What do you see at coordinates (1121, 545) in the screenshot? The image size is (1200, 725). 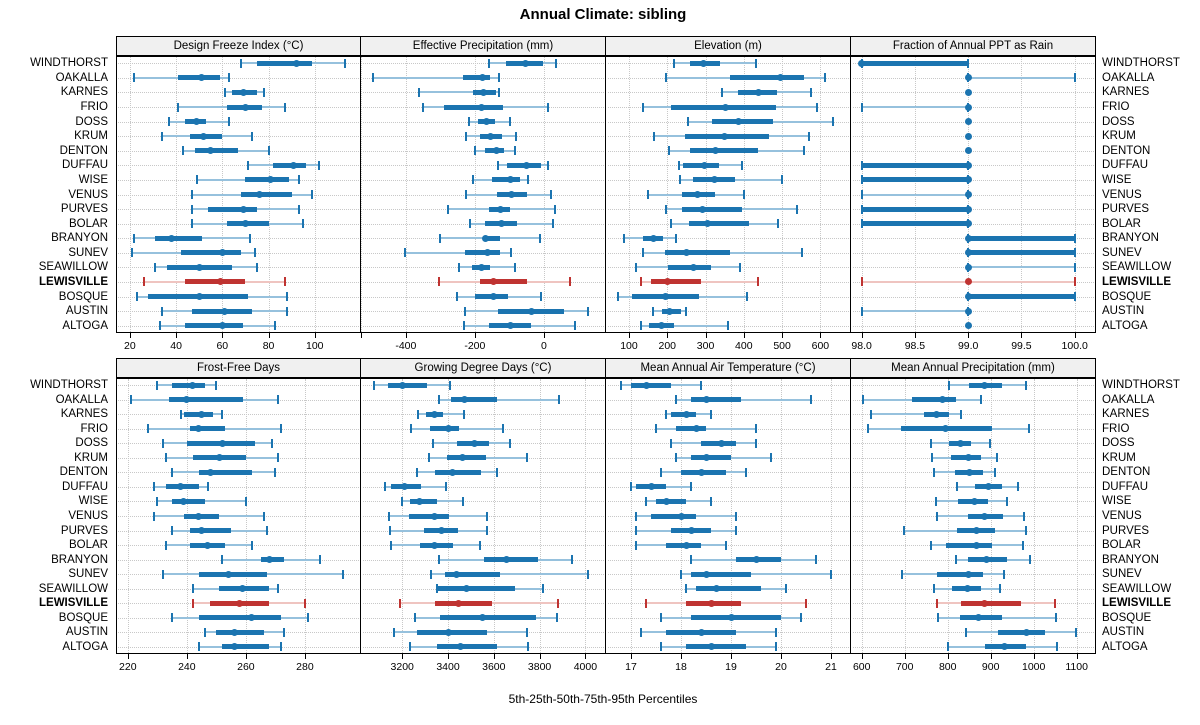 I see `row-label-right: BOLAR` at bounding box center [1121, 545].